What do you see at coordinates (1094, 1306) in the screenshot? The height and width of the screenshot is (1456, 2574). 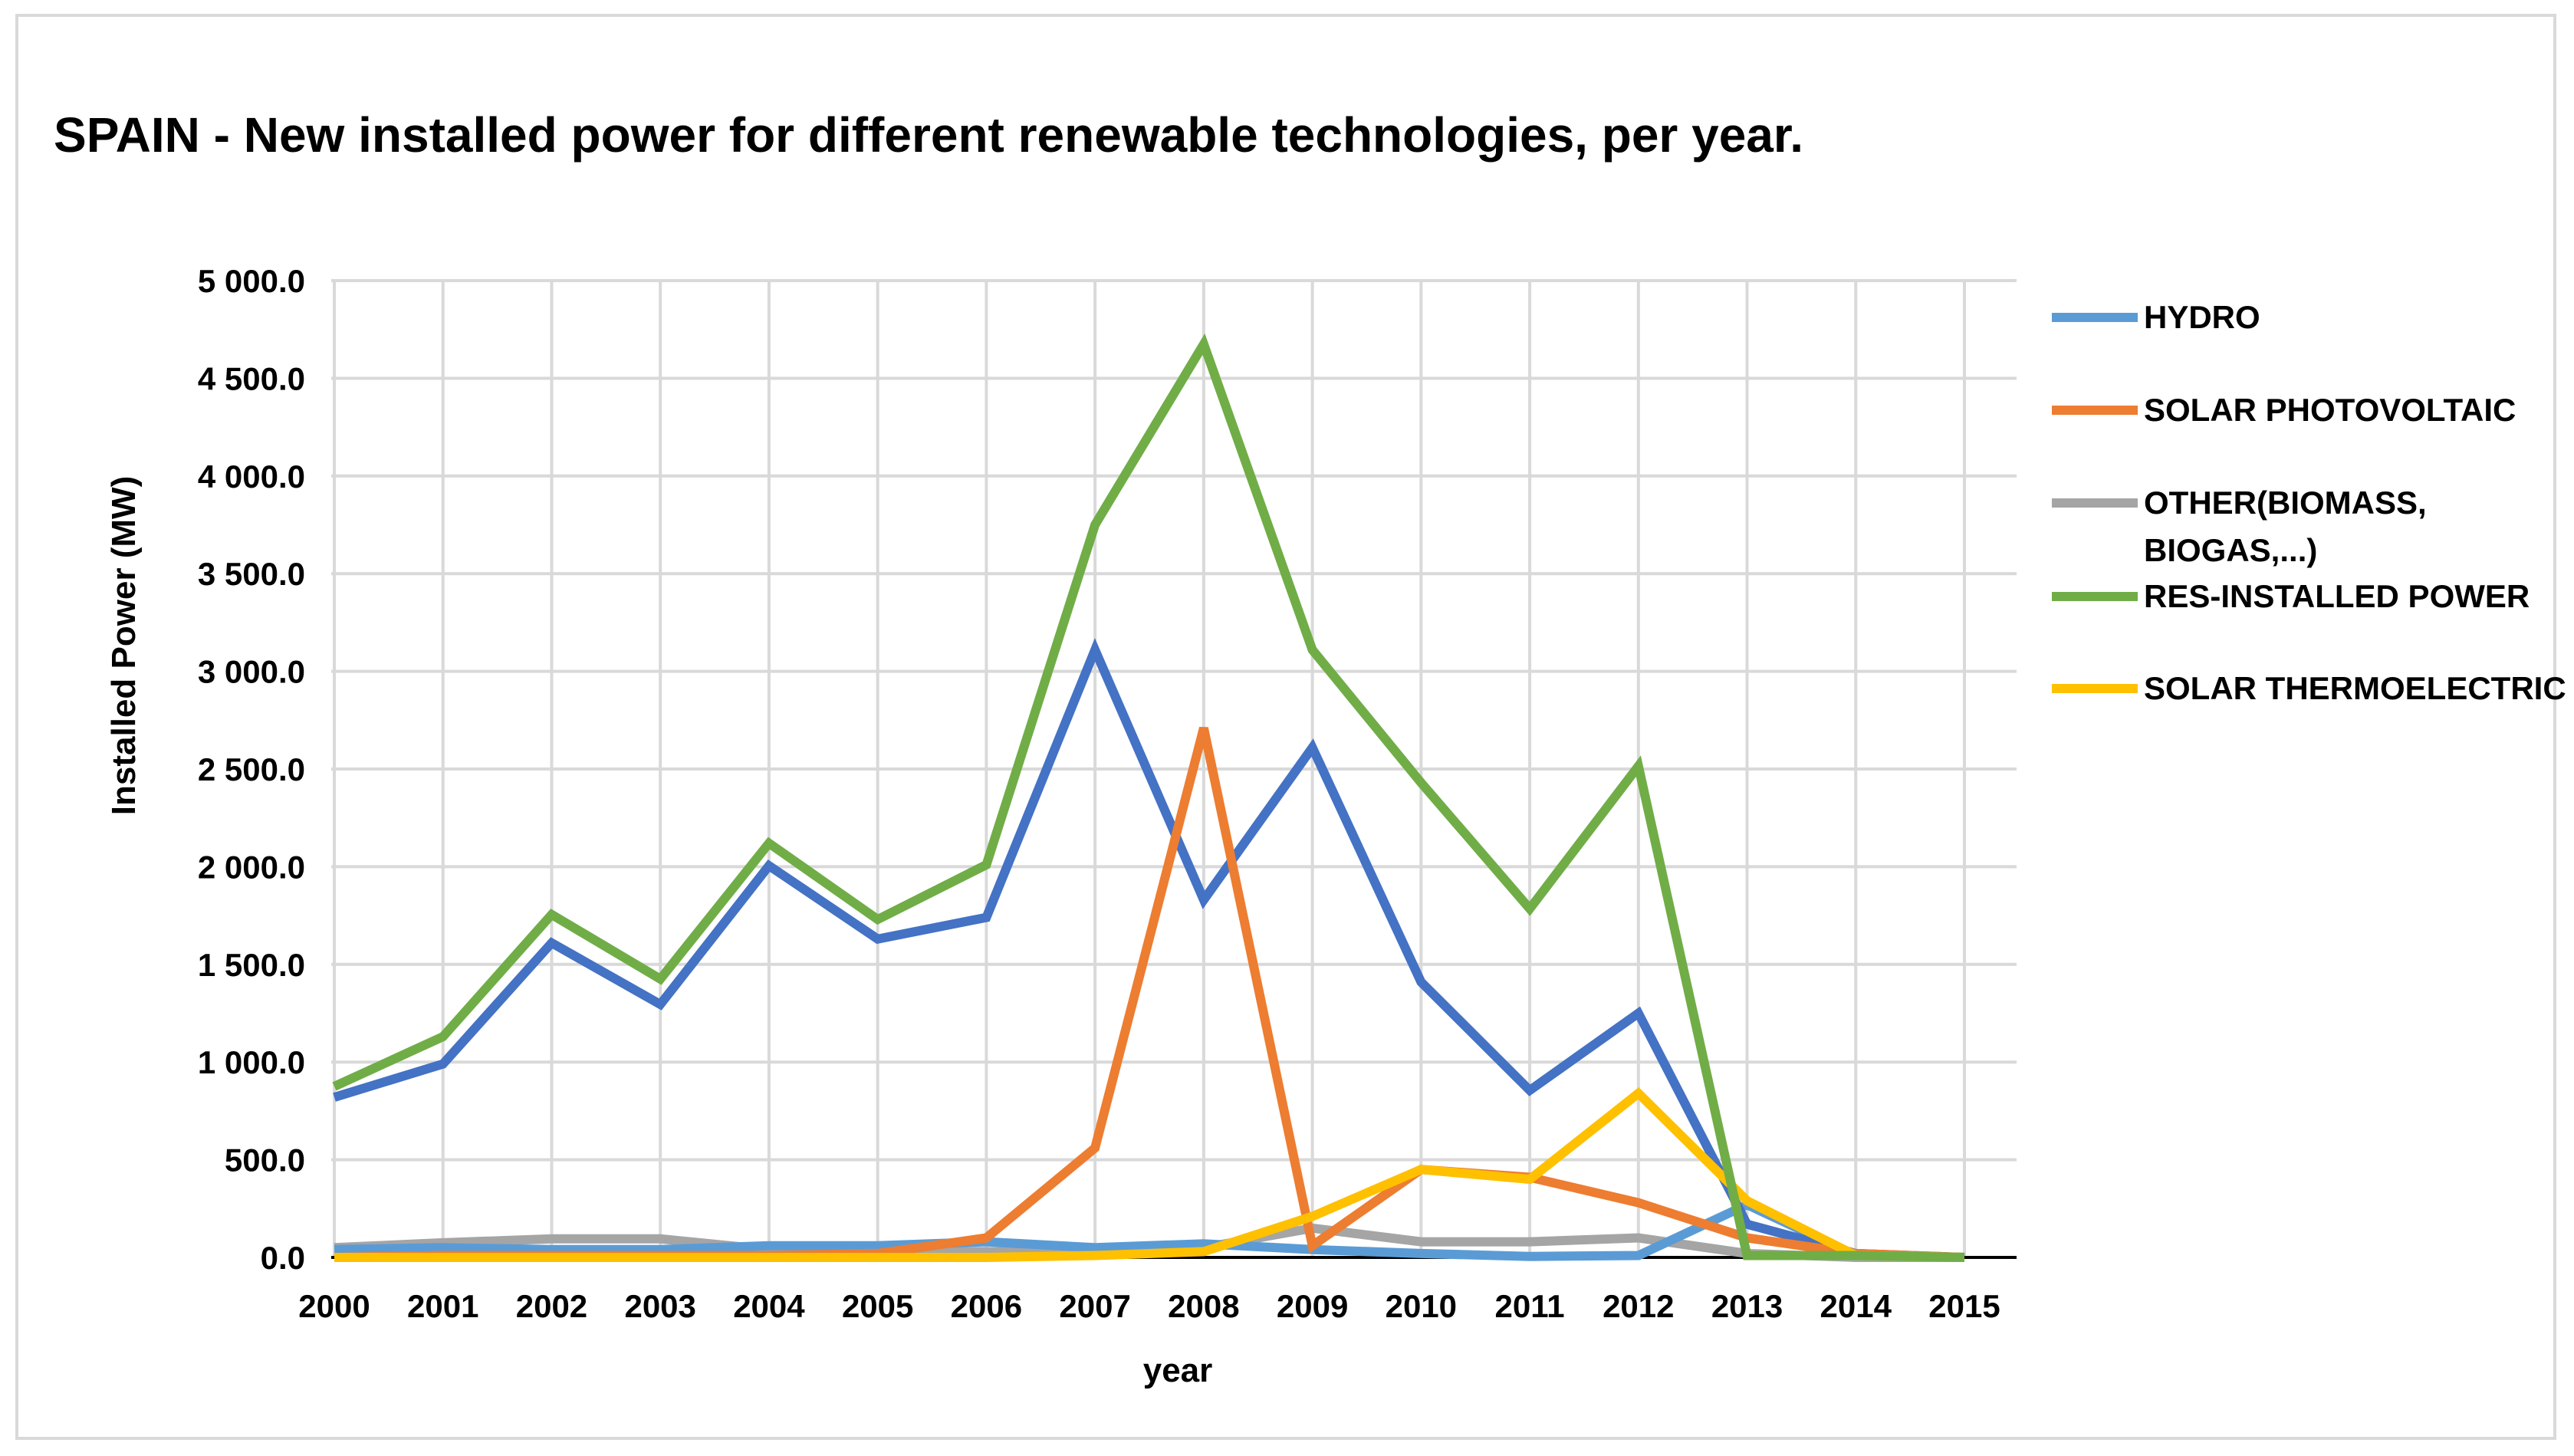 I see `x-tick-label: 2007` at bounding box center [1094, 1306].